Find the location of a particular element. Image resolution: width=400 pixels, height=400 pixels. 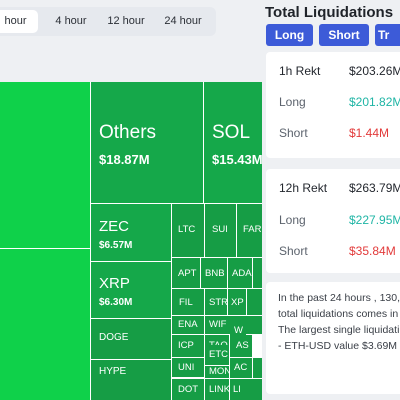

treemap-cell-apt: APT is located at coordinates (186, 273).